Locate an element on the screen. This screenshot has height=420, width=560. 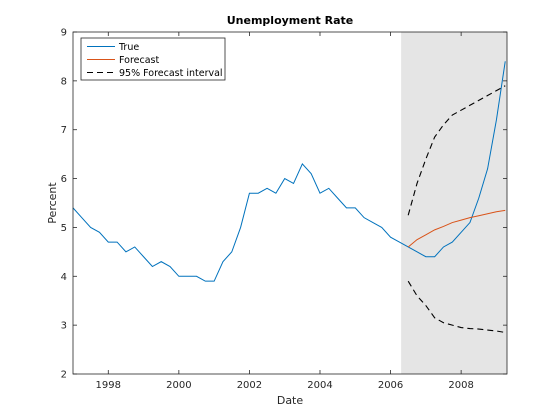
y-tick-label: 3 is located at coordinates (64, 326).